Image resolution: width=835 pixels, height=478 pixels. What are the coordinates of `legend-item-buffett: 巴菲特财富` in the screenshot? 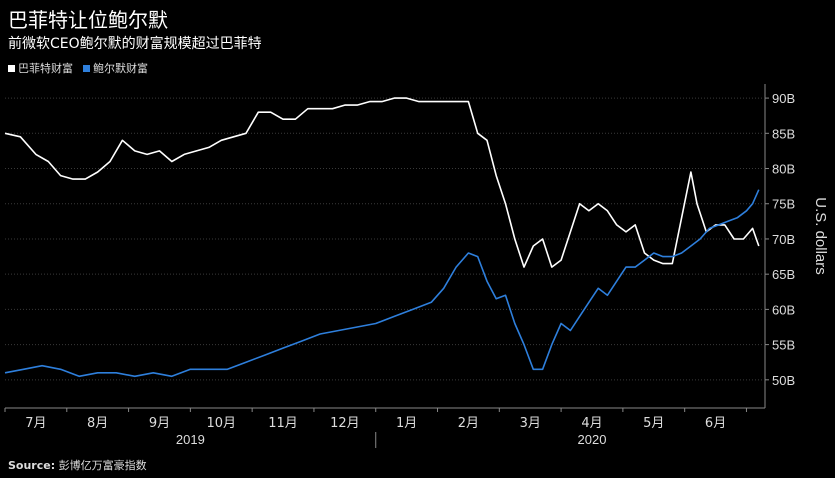 It's located at (40, 68).